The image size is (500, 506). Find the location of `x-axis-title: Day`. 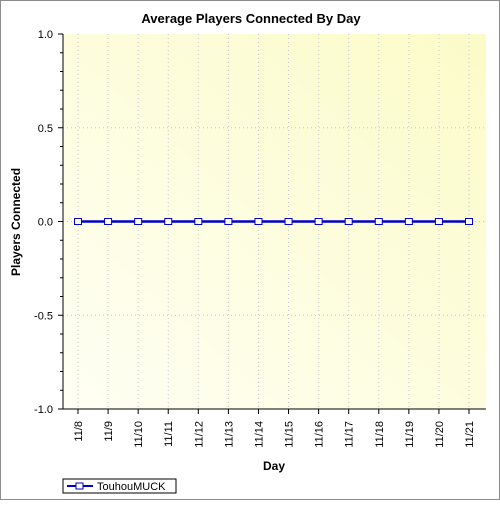

x-axis-title: Day is located at coordinates (274, 466).